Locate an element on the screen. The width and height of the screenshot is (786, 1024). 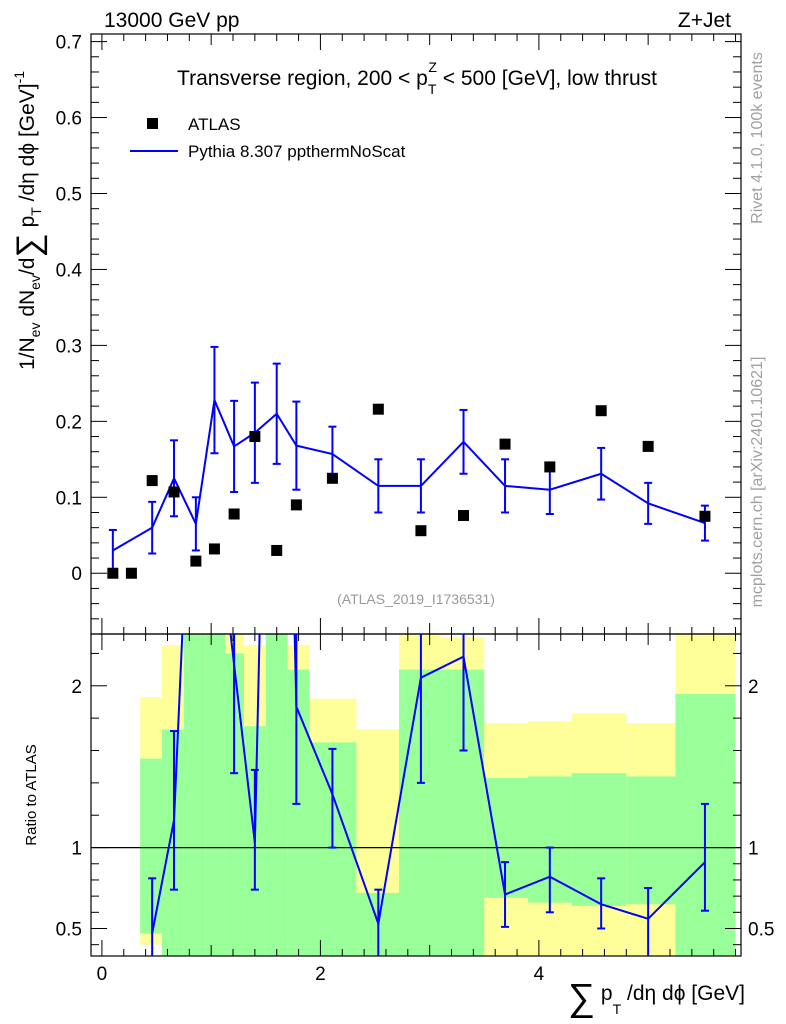
ratio-y-tick-label-left: 0.5 is located at coordinates (69, 929).